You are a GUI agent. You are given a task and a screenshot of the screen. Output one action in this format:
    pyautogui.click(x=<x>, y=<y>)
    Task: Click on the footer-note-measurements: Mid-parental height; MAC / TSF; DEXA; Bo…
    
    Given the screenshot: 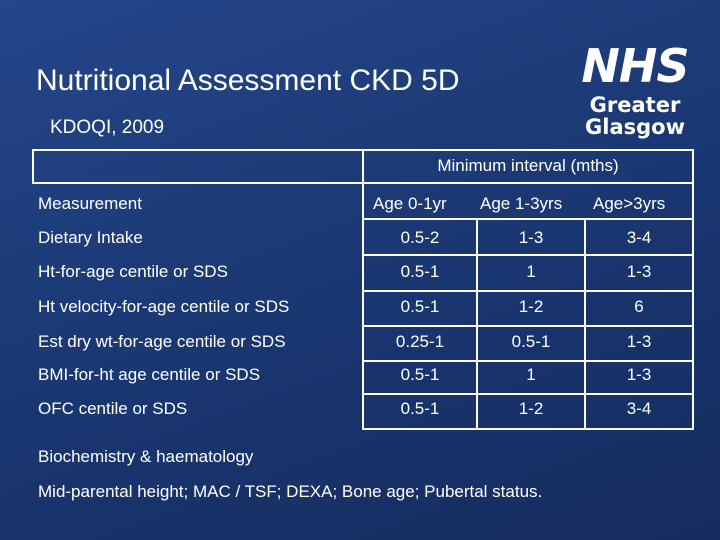 What is the action you would take?
    pyautogui.click(x=290, y=491)
    